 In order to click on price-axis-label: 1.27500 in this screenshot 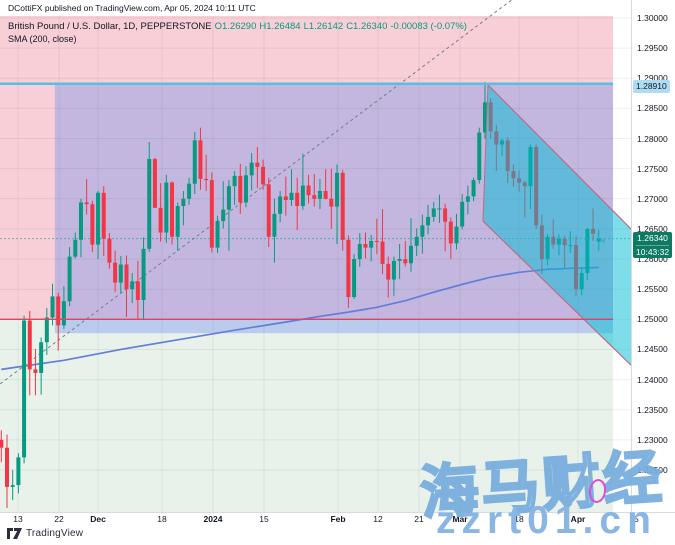, I will do `click(652, 168)`.